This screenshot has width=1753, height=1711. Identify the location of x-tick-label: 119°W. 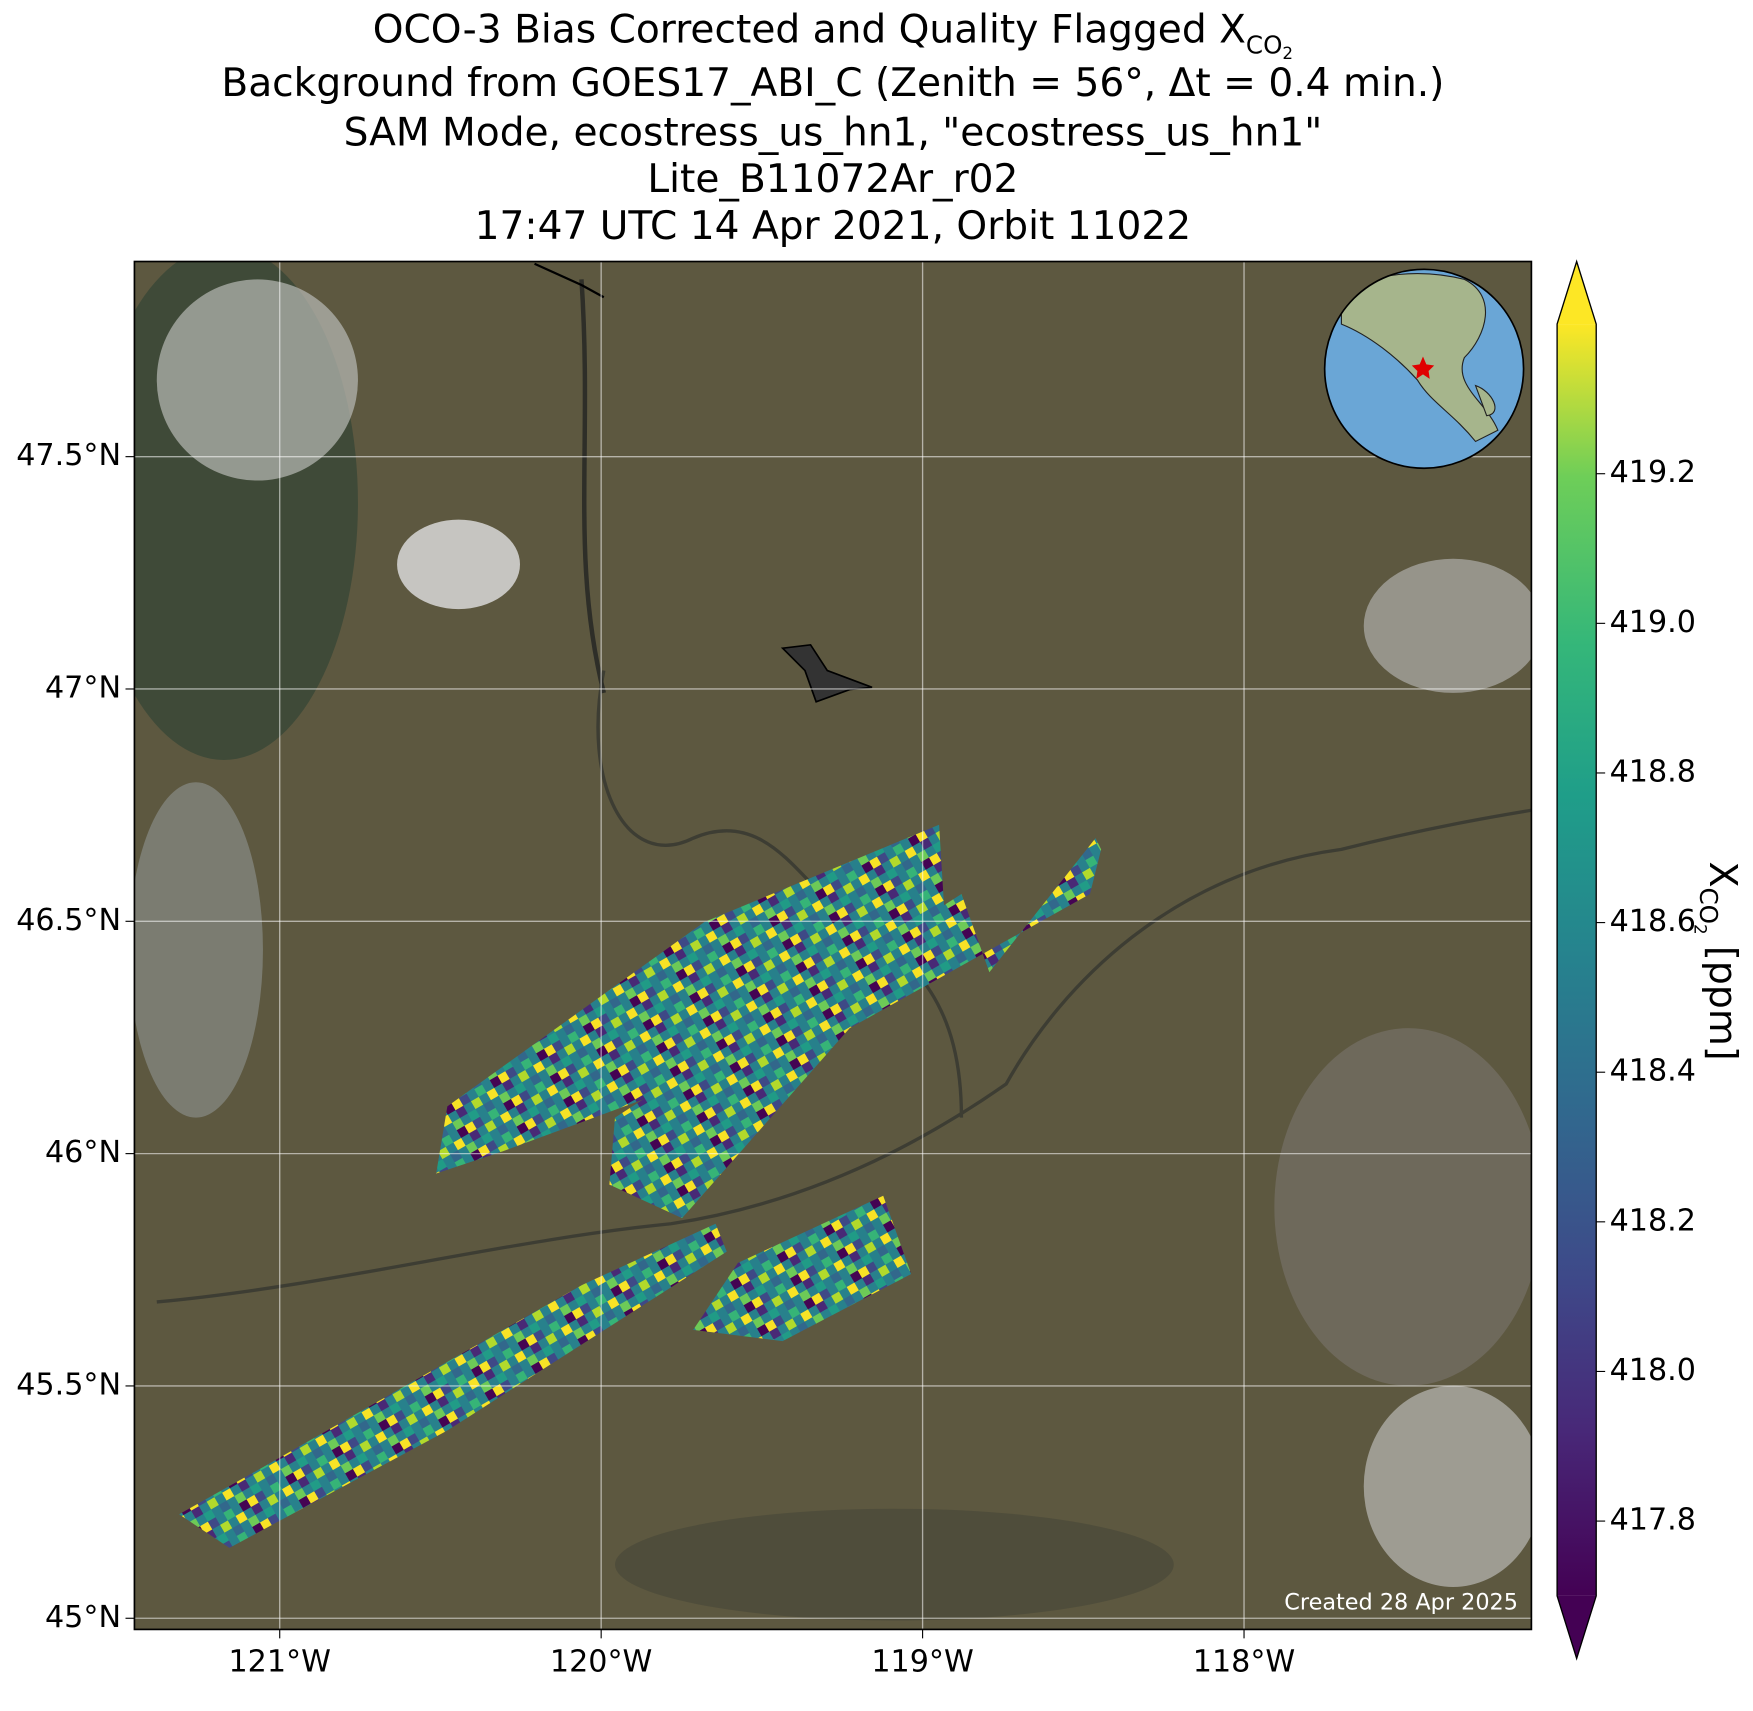
(922, 1661).